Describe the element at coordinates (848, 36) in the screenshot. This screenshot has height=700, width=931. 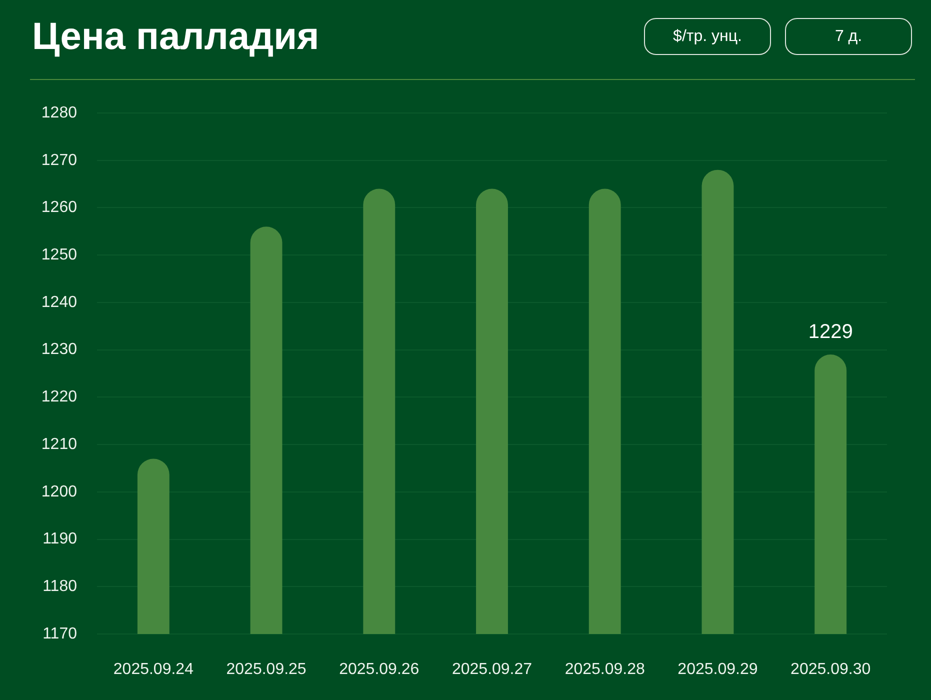
I see `pill-button: 7 д.` at that location.